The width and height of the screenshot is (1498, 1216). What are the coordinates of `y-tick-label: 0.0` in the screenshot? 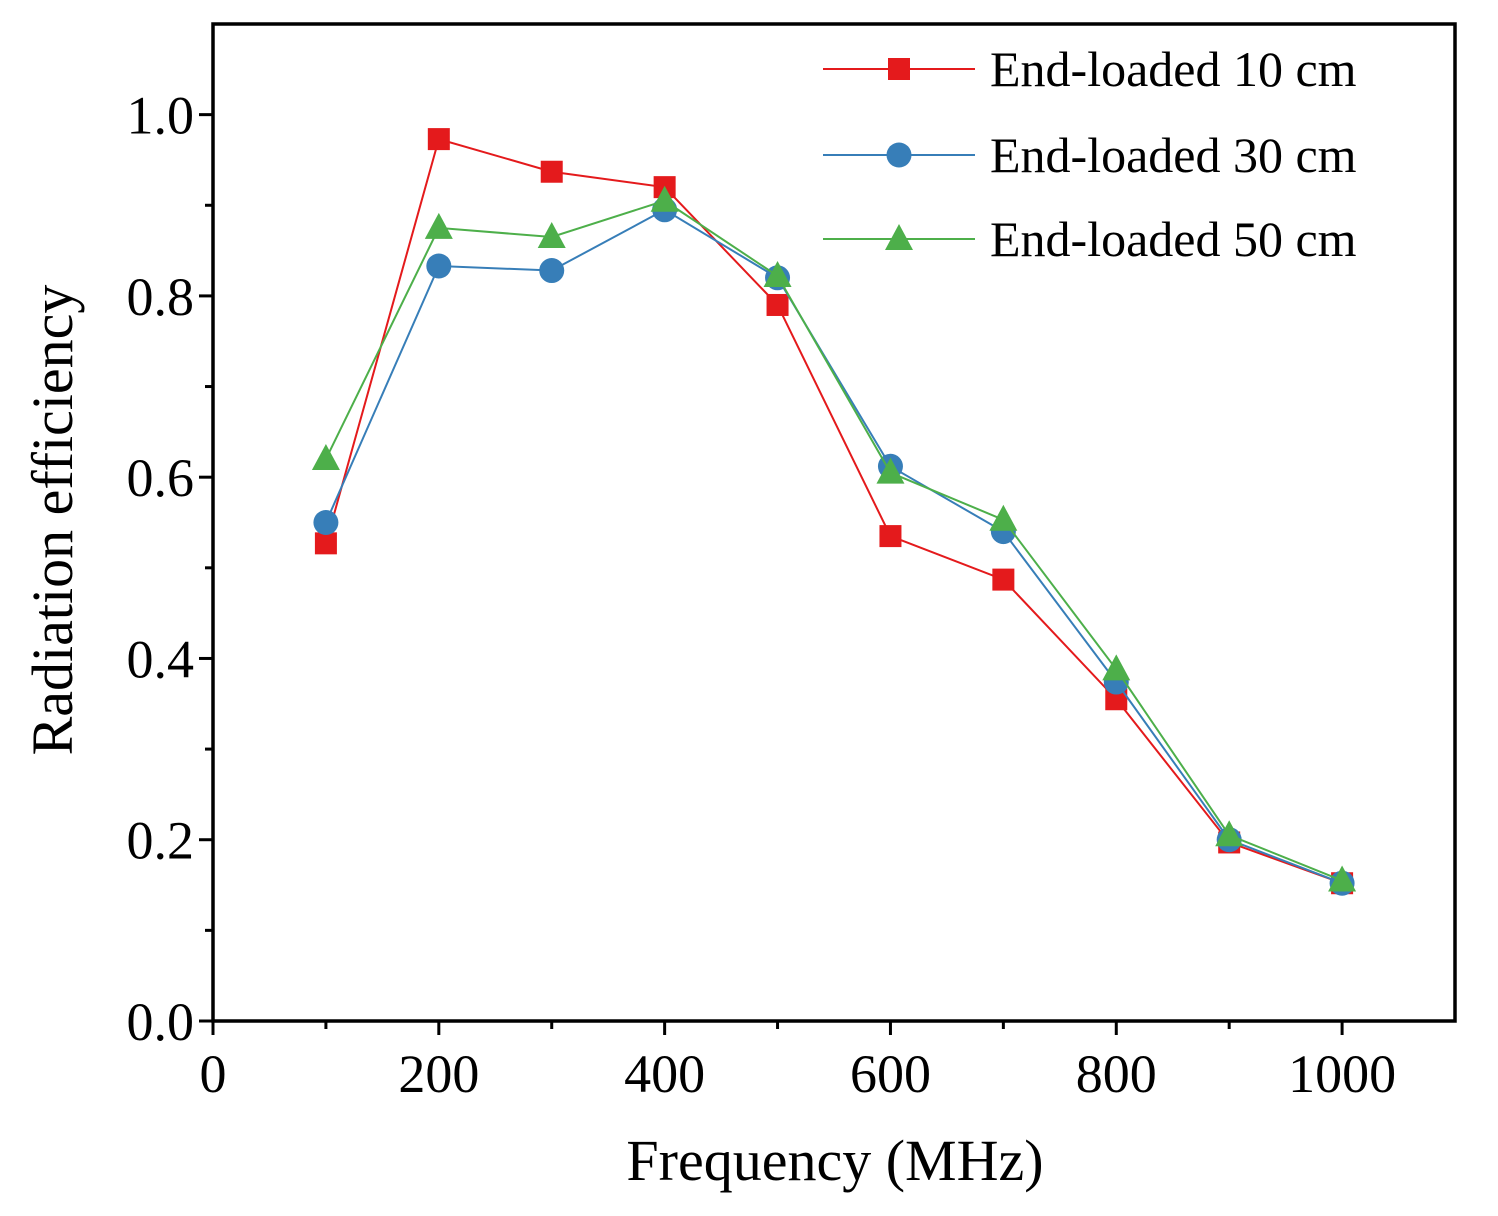 It's located at (161, 1022).